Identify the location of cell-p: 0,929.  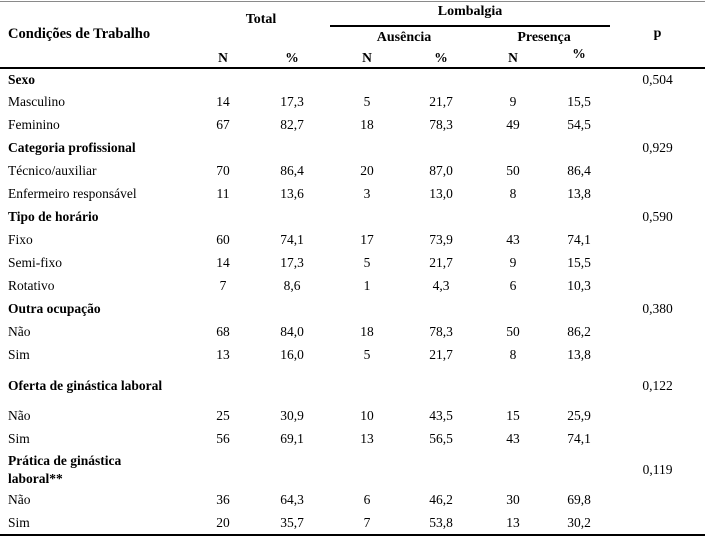
(657, 147).